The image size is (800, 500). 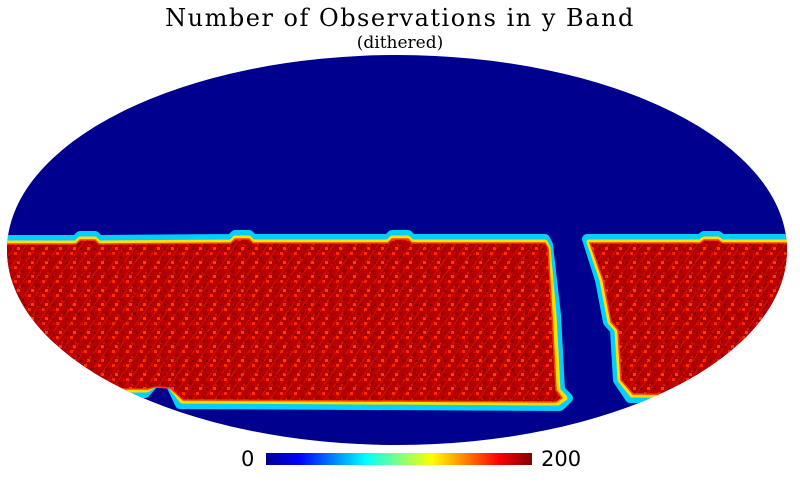 I want to click on survey-footprint-east-texture-b, so click(x=688, y=318).